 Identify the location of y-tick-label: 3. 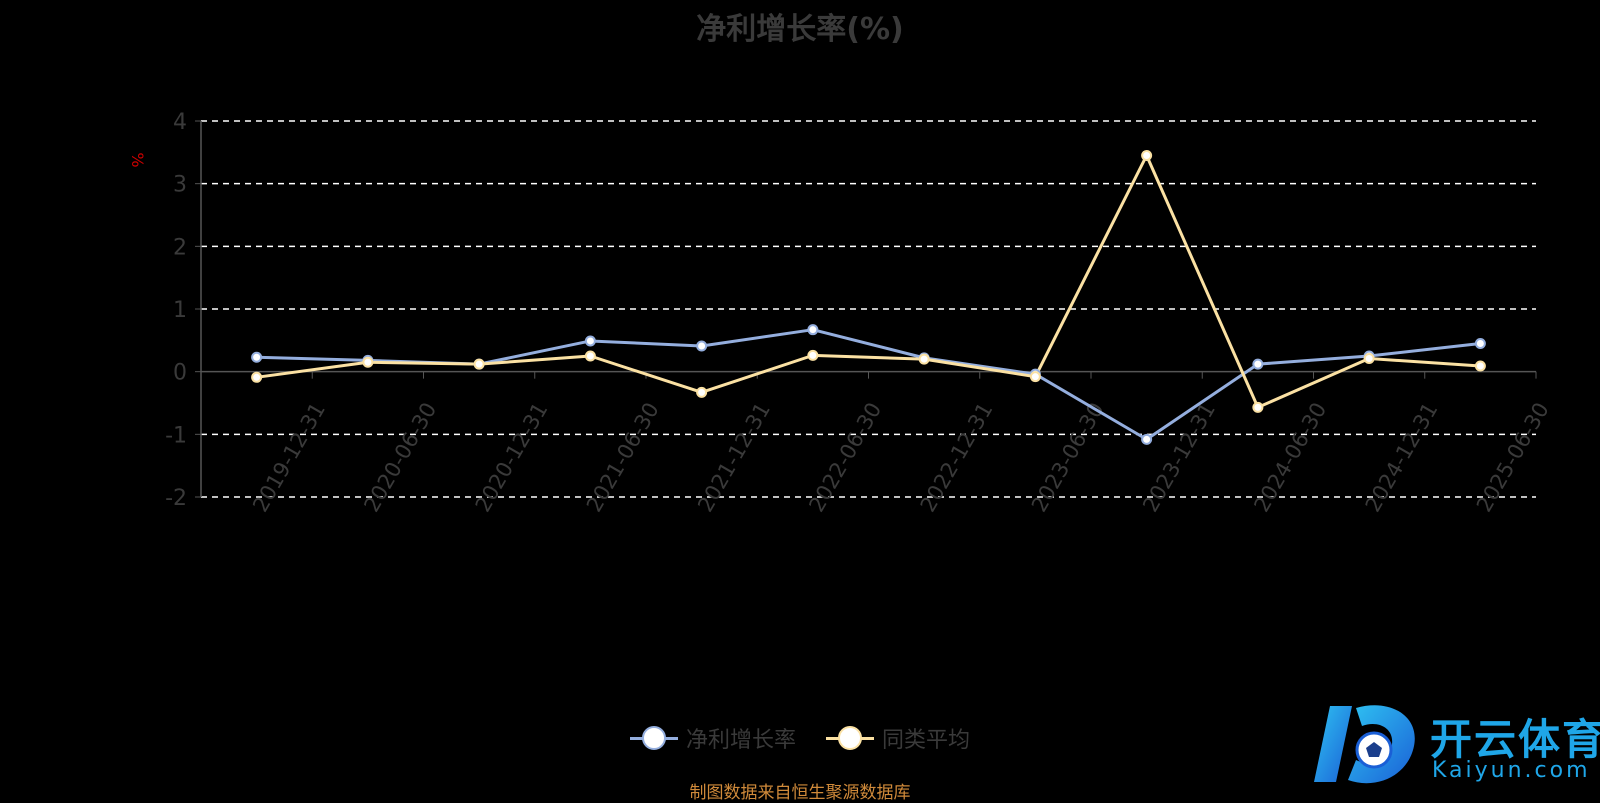
(180, 185).